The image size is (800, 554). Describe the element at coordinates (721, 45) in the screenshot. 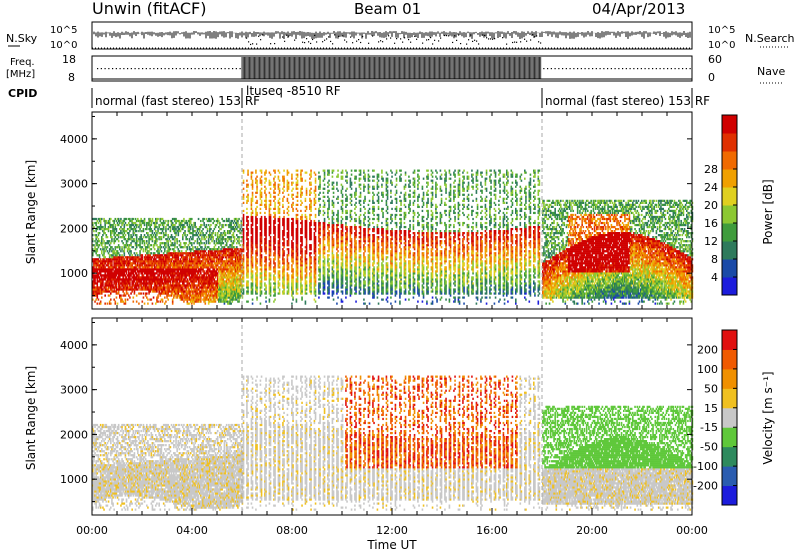

I see `noise-right-tick-bottom: 10^0` at that location.